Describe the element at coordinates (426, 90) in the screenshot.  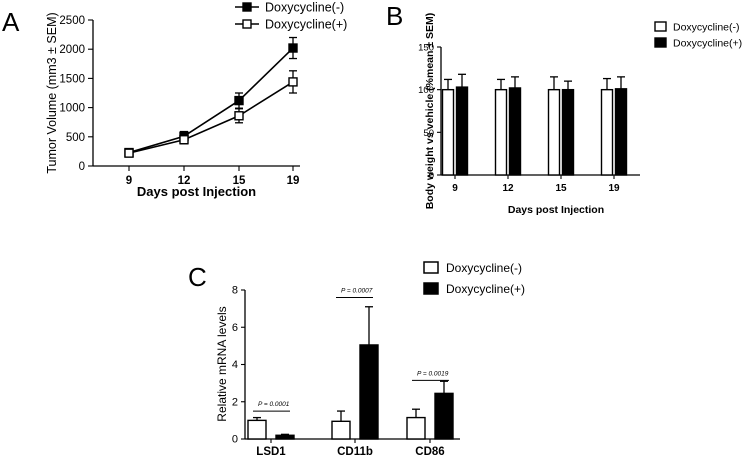
I see `y-tick-label: 100` at that location.